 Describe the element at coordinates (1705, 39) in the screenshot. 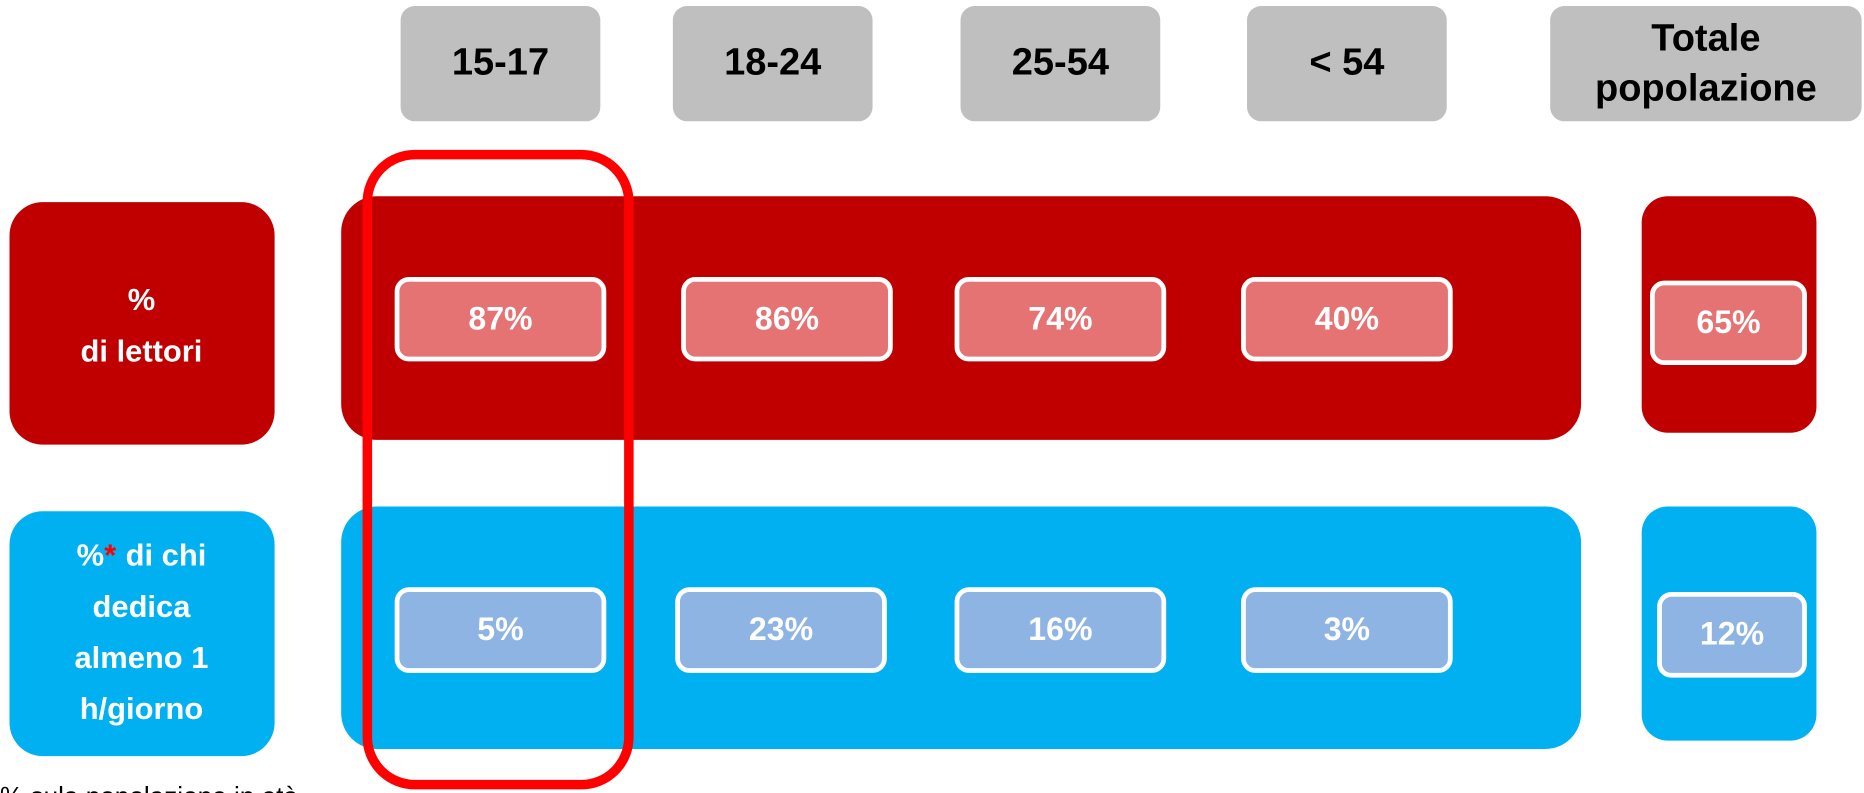

I see `header-label: Totale` at that location.